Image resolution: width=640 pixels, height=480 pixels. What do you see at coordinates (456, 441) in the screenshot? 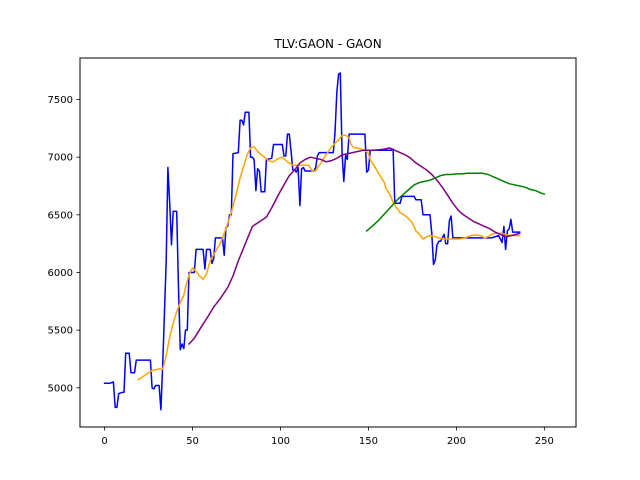
I see `x-tick-label: 200` at bounding box center [456, 441].